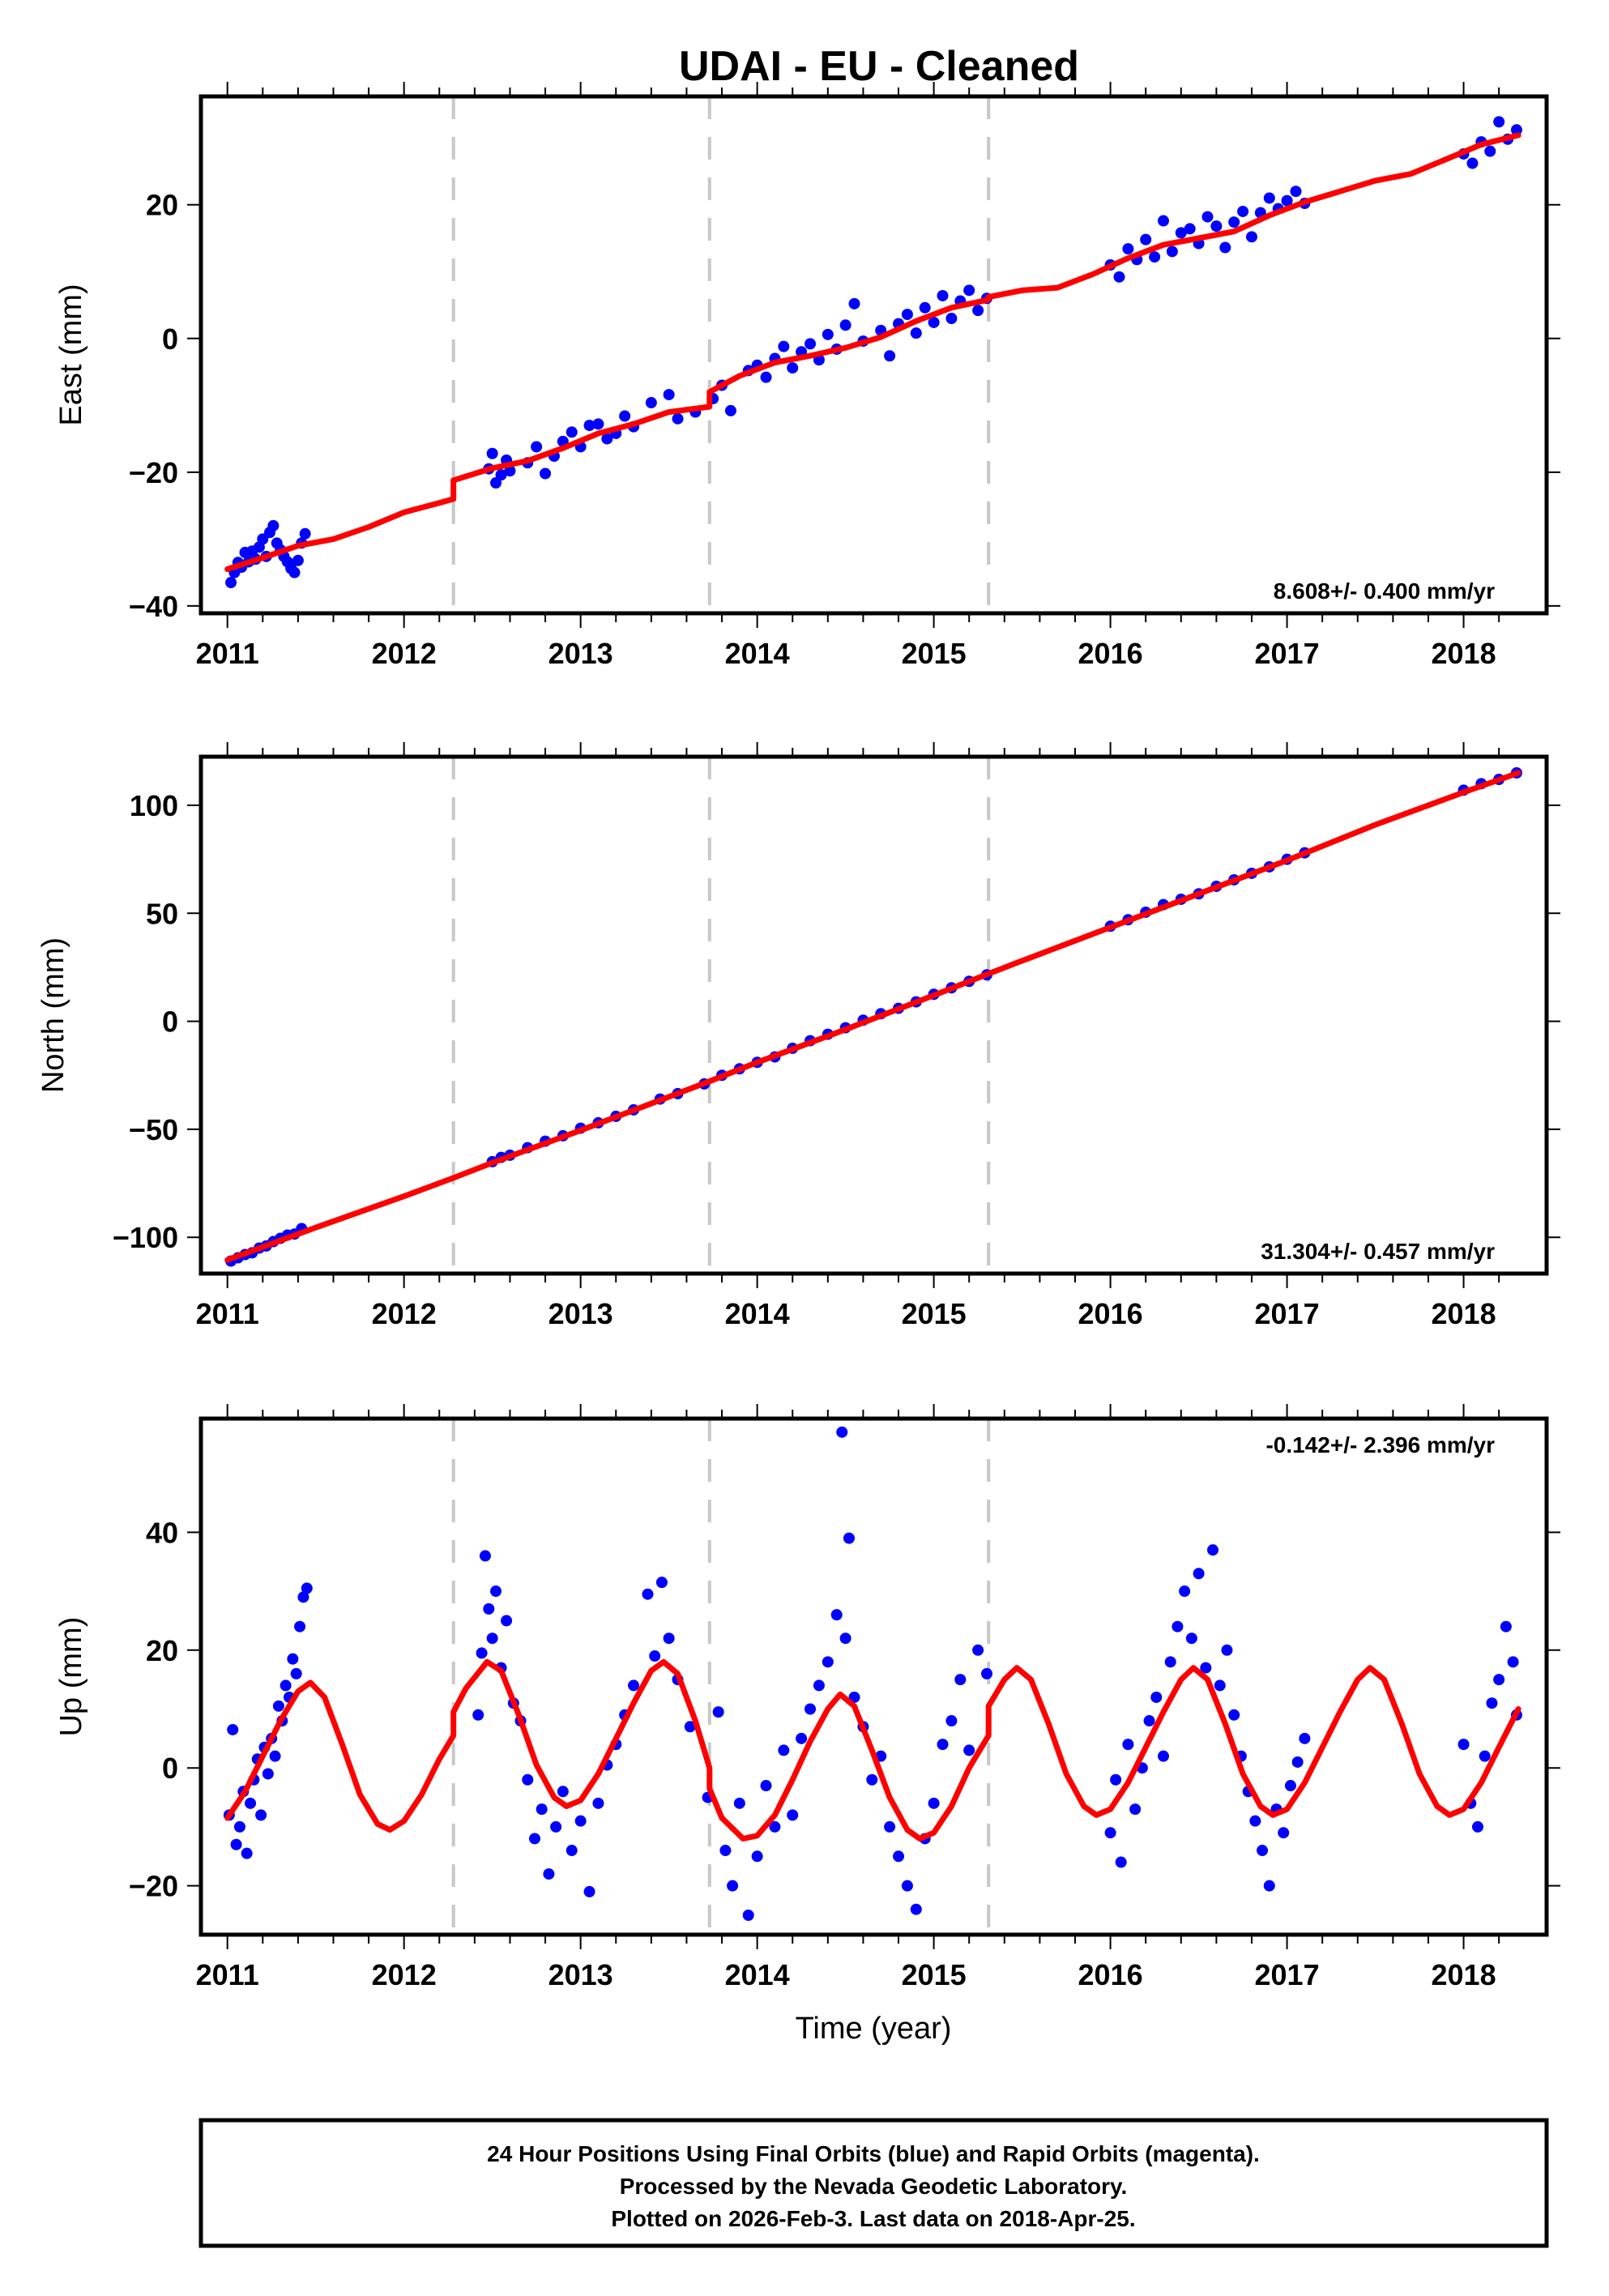  I want to click on east-x-tick-label: 2018, so click(1464, 653).